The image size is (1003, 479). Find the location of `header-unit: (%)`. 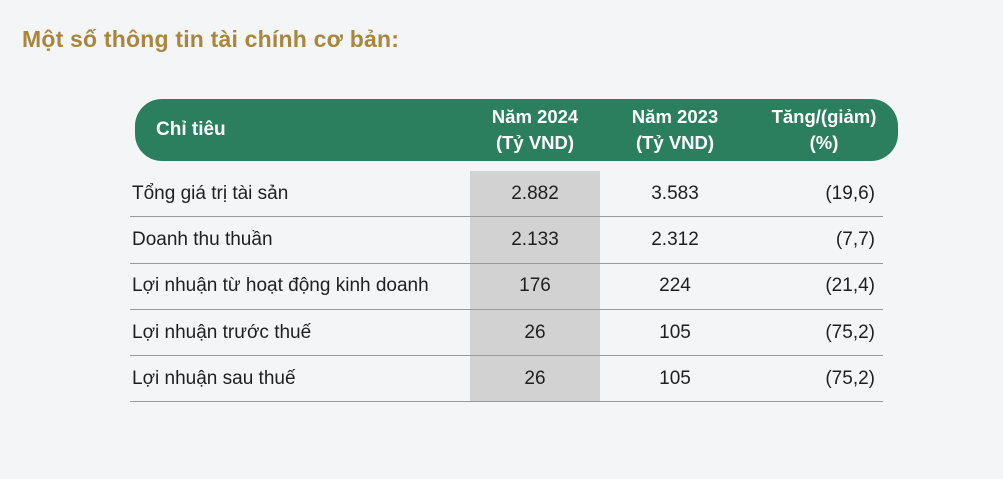

header-unit: (%) is located at coordinates (824, 142).